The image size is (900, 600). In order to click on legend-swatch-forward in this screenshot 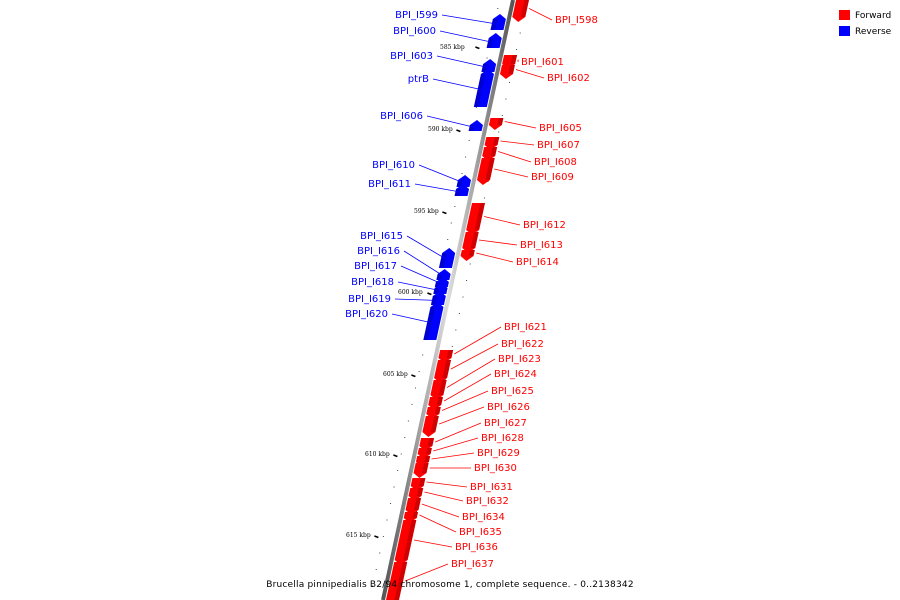, I will do `click(844, 15)`.